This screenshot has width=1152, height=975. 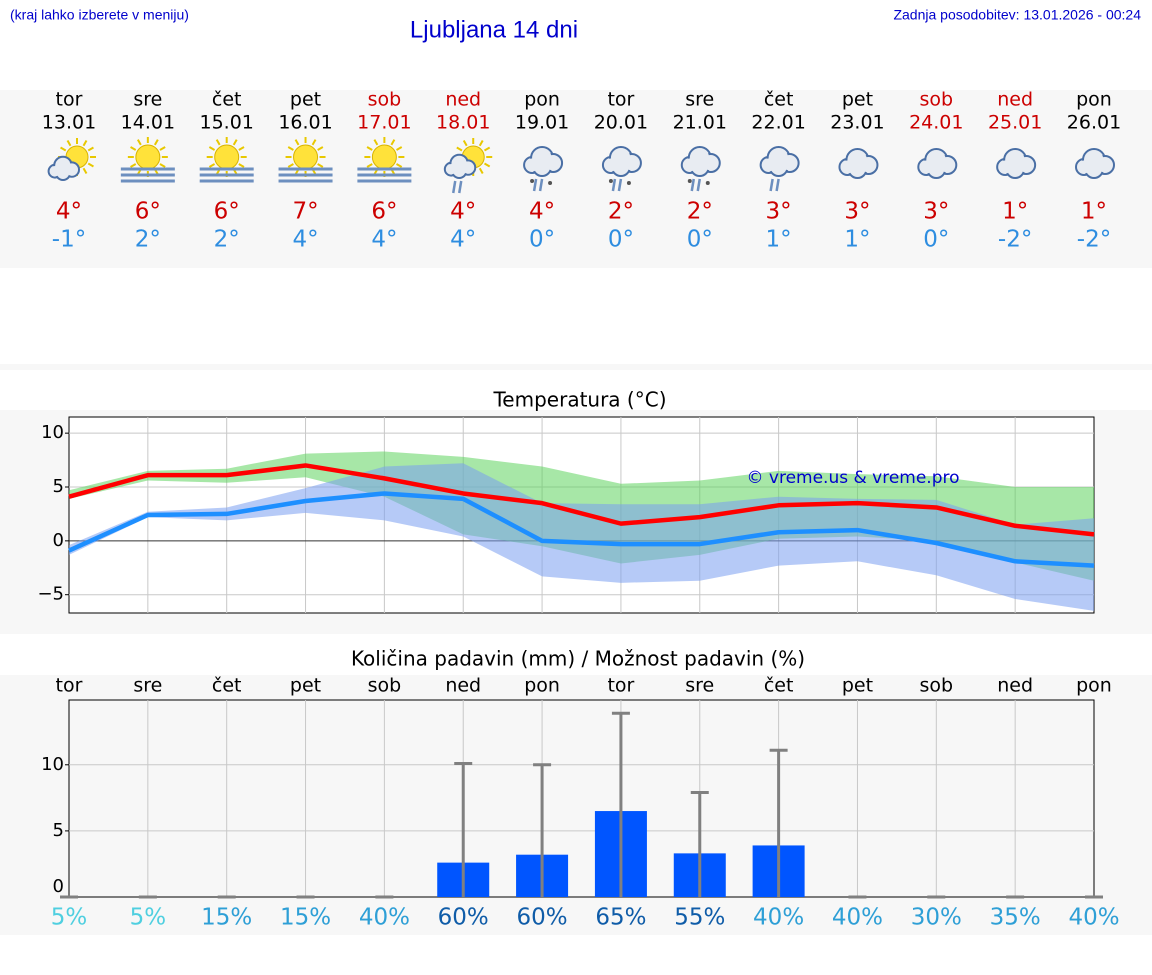 I want to click on date: 24.01, so click(x=936, y=123).